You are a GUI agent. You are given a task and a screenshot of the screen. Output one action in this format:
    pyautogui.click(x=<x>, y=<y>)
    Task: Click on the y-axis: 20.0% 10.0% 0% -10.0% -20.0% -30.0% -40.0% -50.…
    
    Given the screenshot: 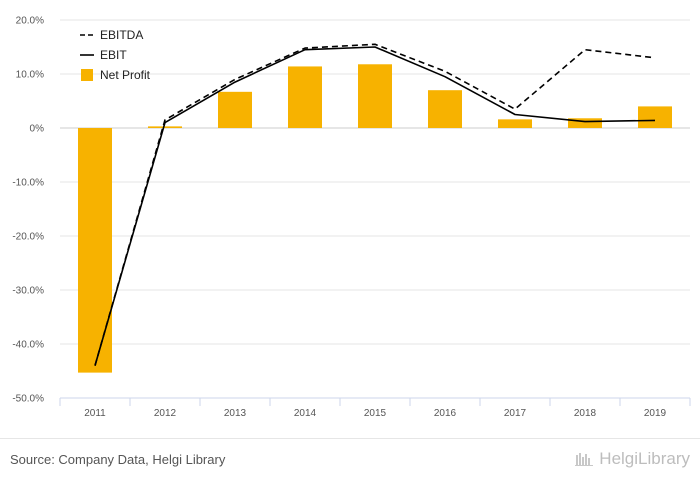 What is the action you would take?
    pyautogui.click(x=28, y=210)
    